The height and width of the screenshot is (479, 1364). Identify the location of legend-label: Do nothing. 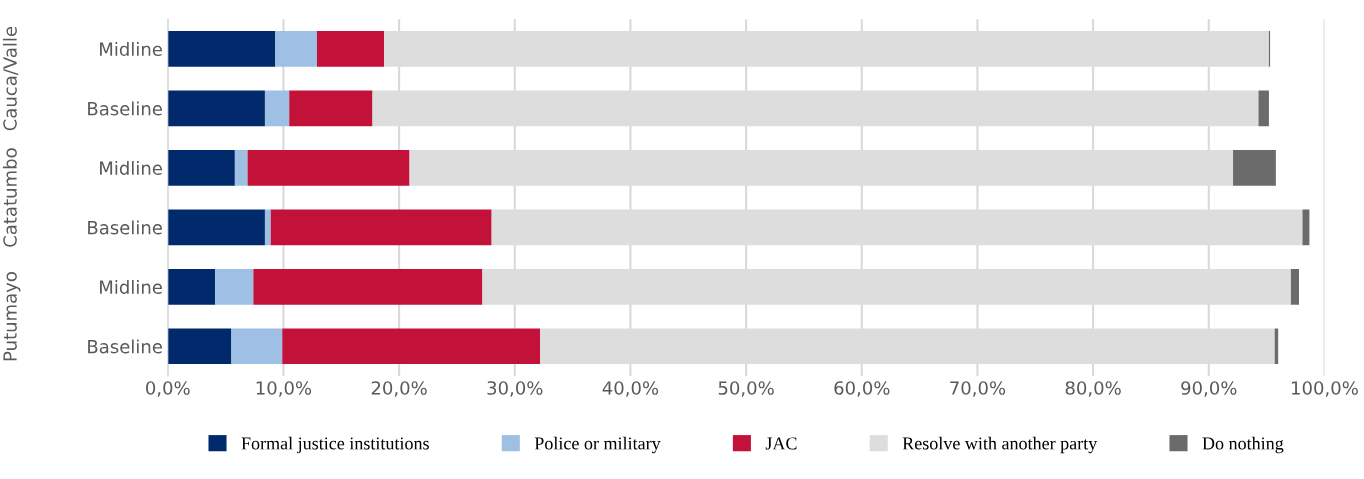
(1243, 445).